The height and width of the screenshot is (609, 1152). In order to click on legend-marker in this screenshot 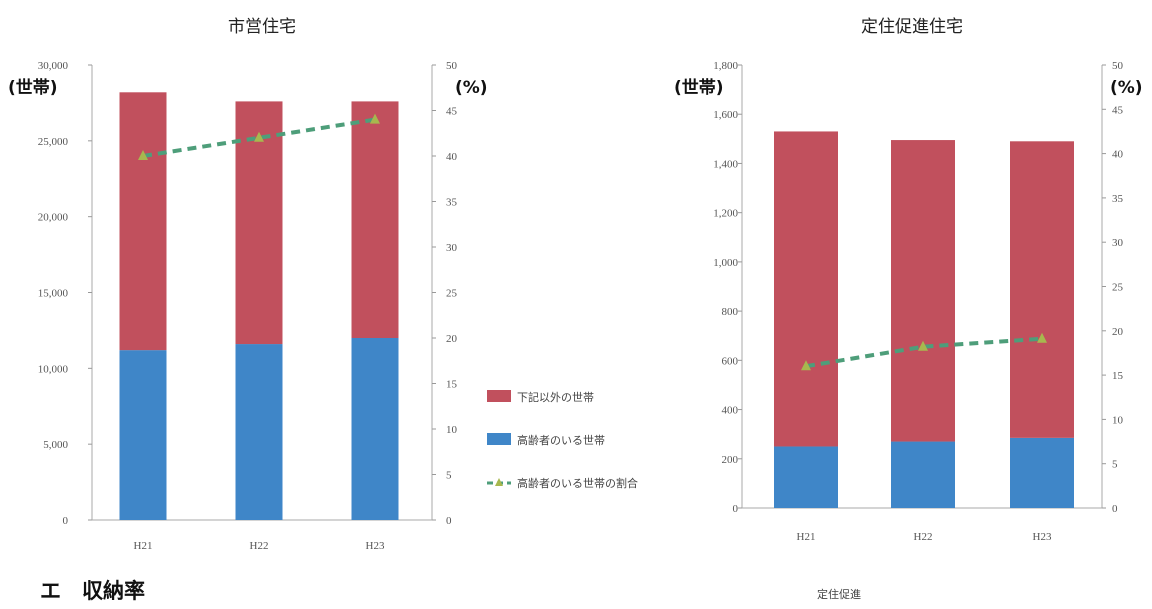, I will do `click(499, 482)`.